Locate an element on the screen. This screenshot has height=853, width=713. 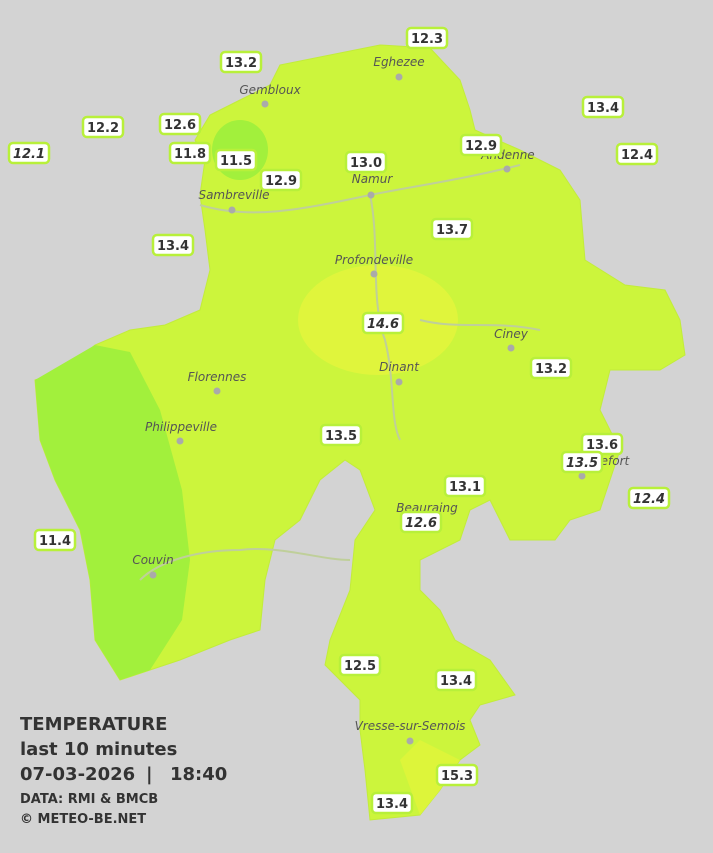
station: 12.9 is located at coordinates (481, 145).